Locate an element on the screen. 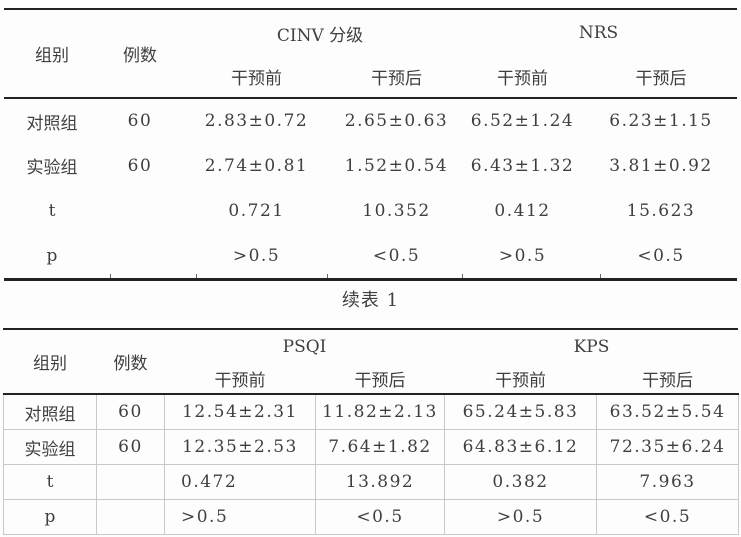 The height and width of the screenshot is (537, 741). value-cell: 3.81±0.92 is located at coordinates (661, 165).